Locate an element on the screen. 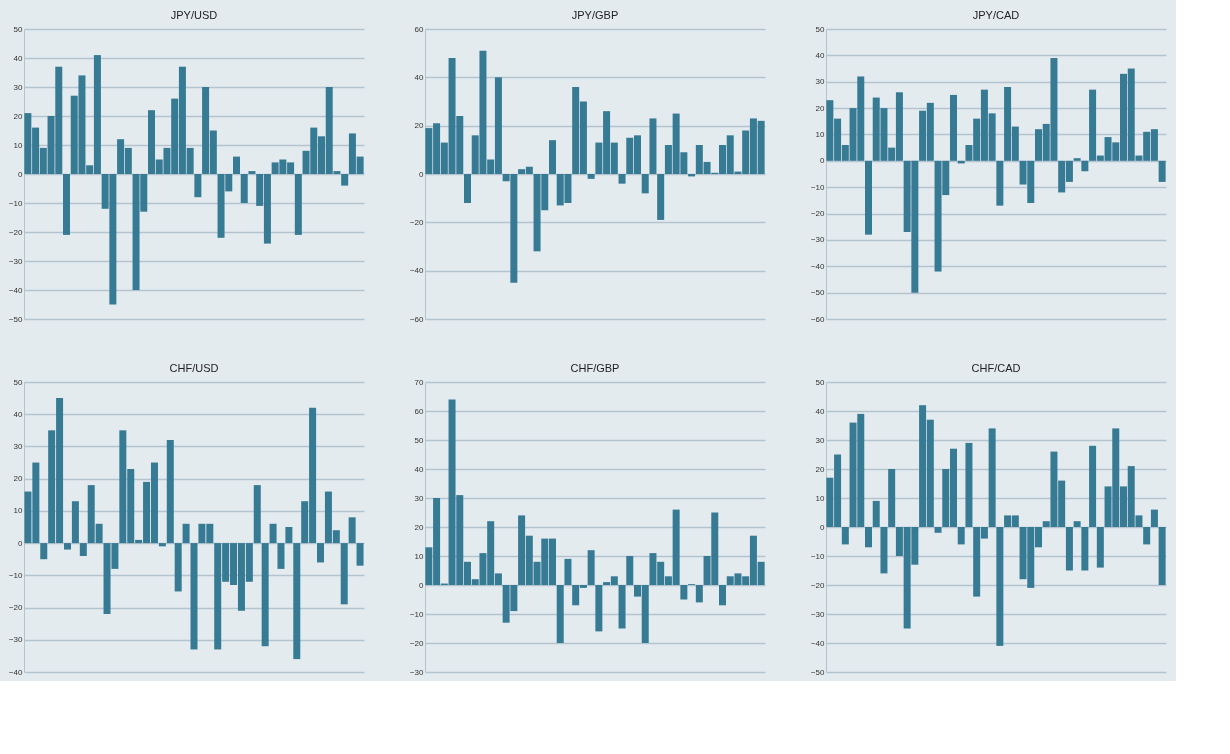 The image size is (1230, 754). chart-title: CHF/CAD is located at coordinates (996, 368).